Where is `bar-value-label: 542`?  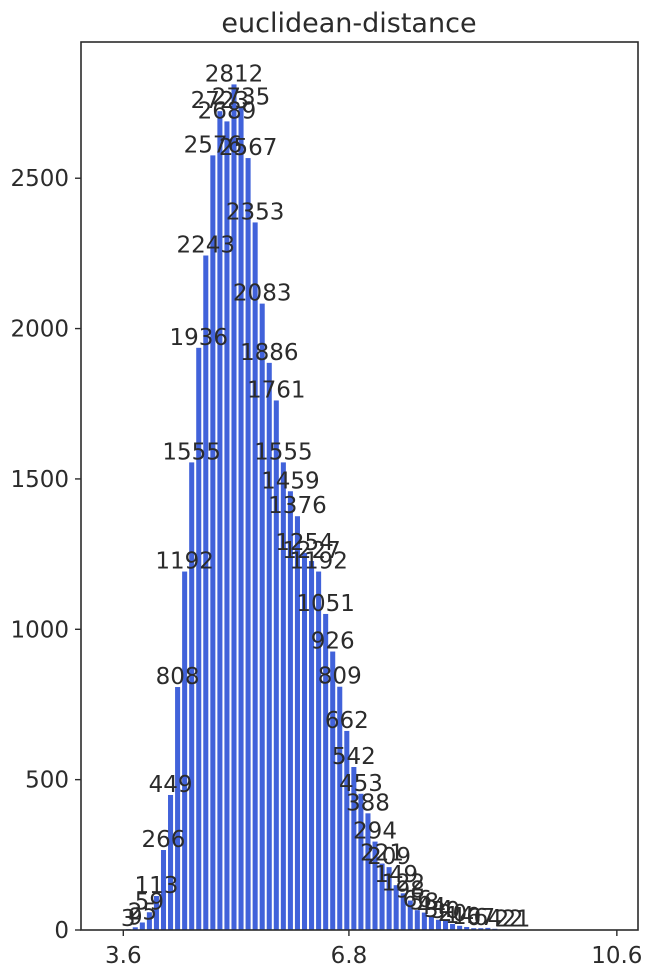
bar-value-label: 542 is located at coordinates (354, 757).